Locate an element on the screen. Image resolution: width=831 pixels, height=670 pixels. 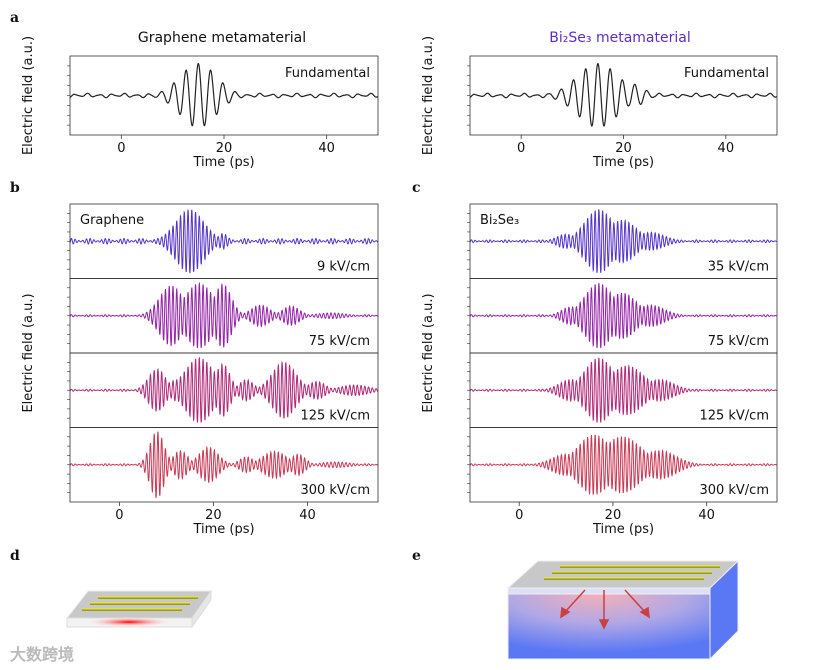
panel-label-e: e is located at coordinates (416, 556).